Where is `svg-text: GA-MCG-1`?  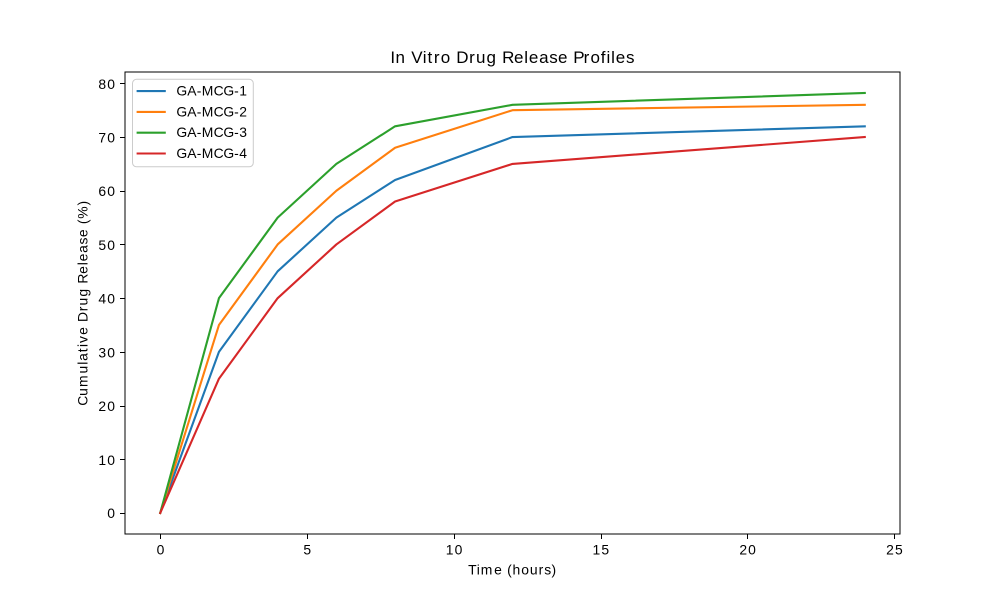 svg-text: GA-MCG-1 is located at coordinates (211, 91).